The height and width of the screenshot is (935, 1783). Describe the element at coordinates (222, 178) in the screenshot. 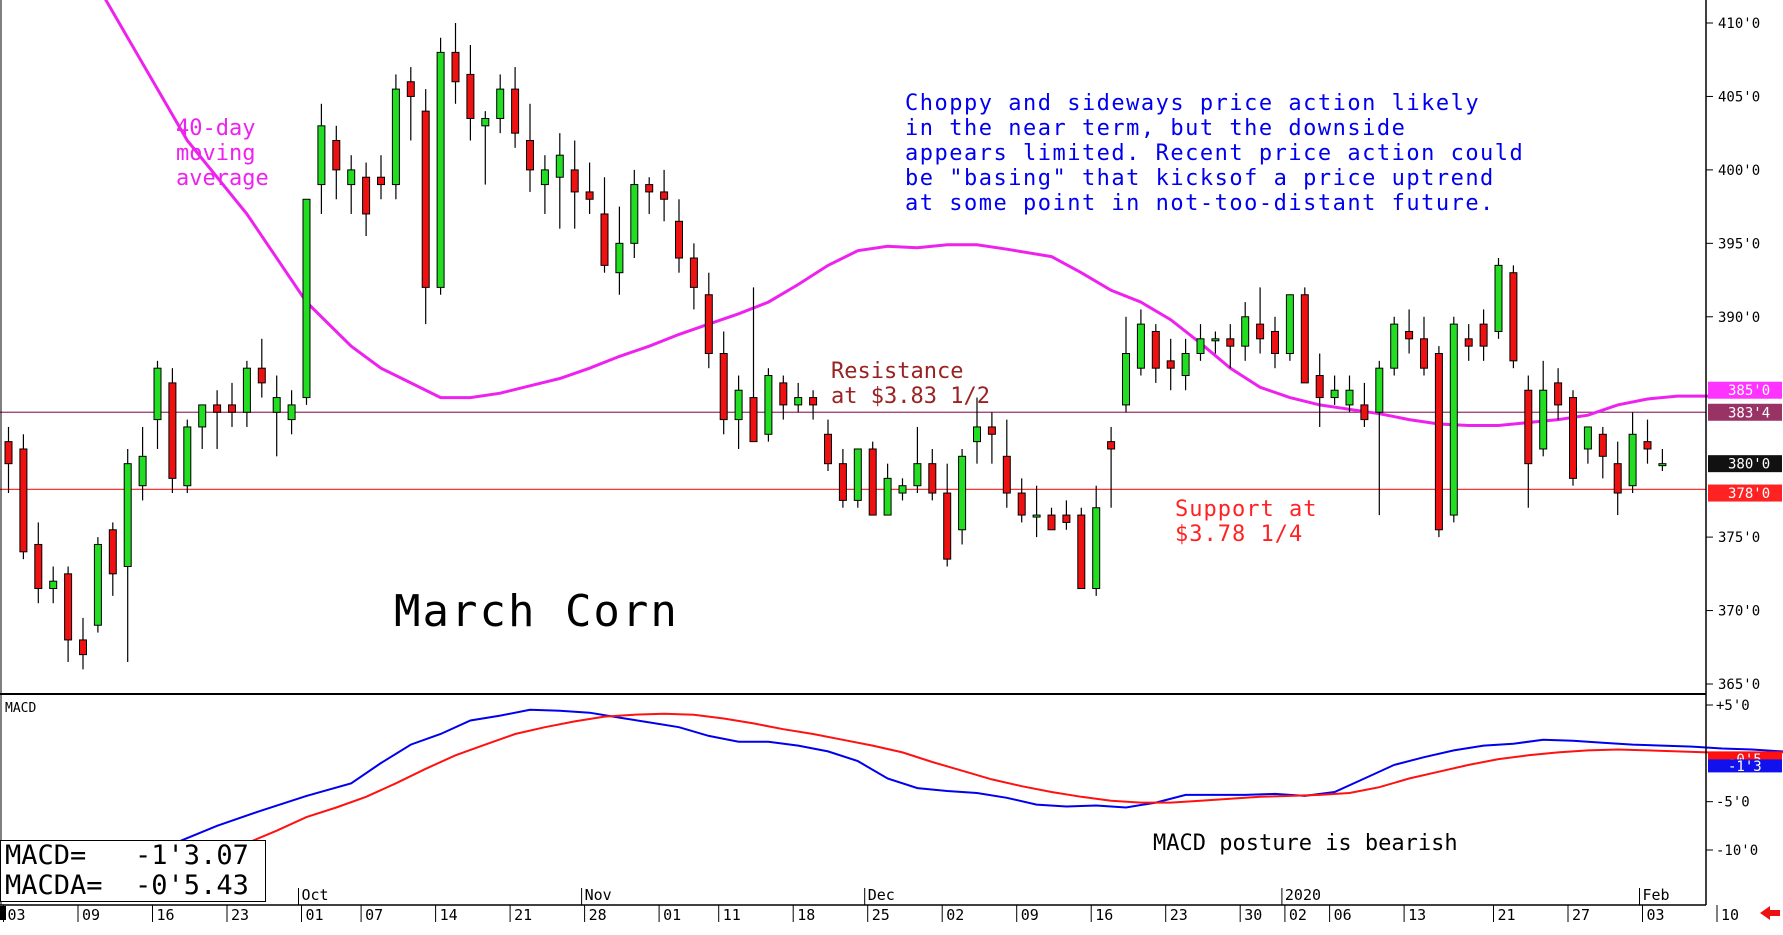

I see `ma-annotation-line: average` at that location.